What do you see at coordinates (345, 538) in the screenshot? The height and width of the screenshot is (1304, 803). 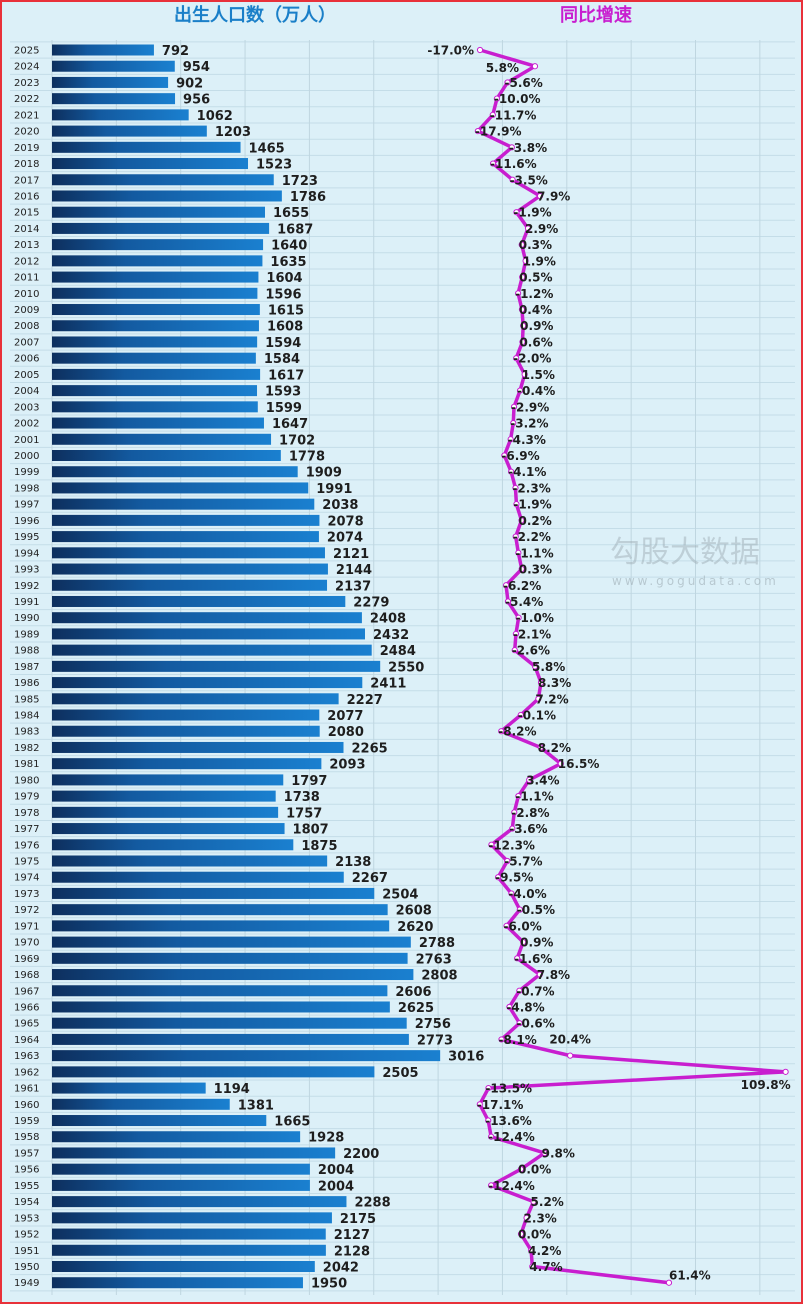 I see `bar-value-label: 2074` at bounding box center [345, 538].